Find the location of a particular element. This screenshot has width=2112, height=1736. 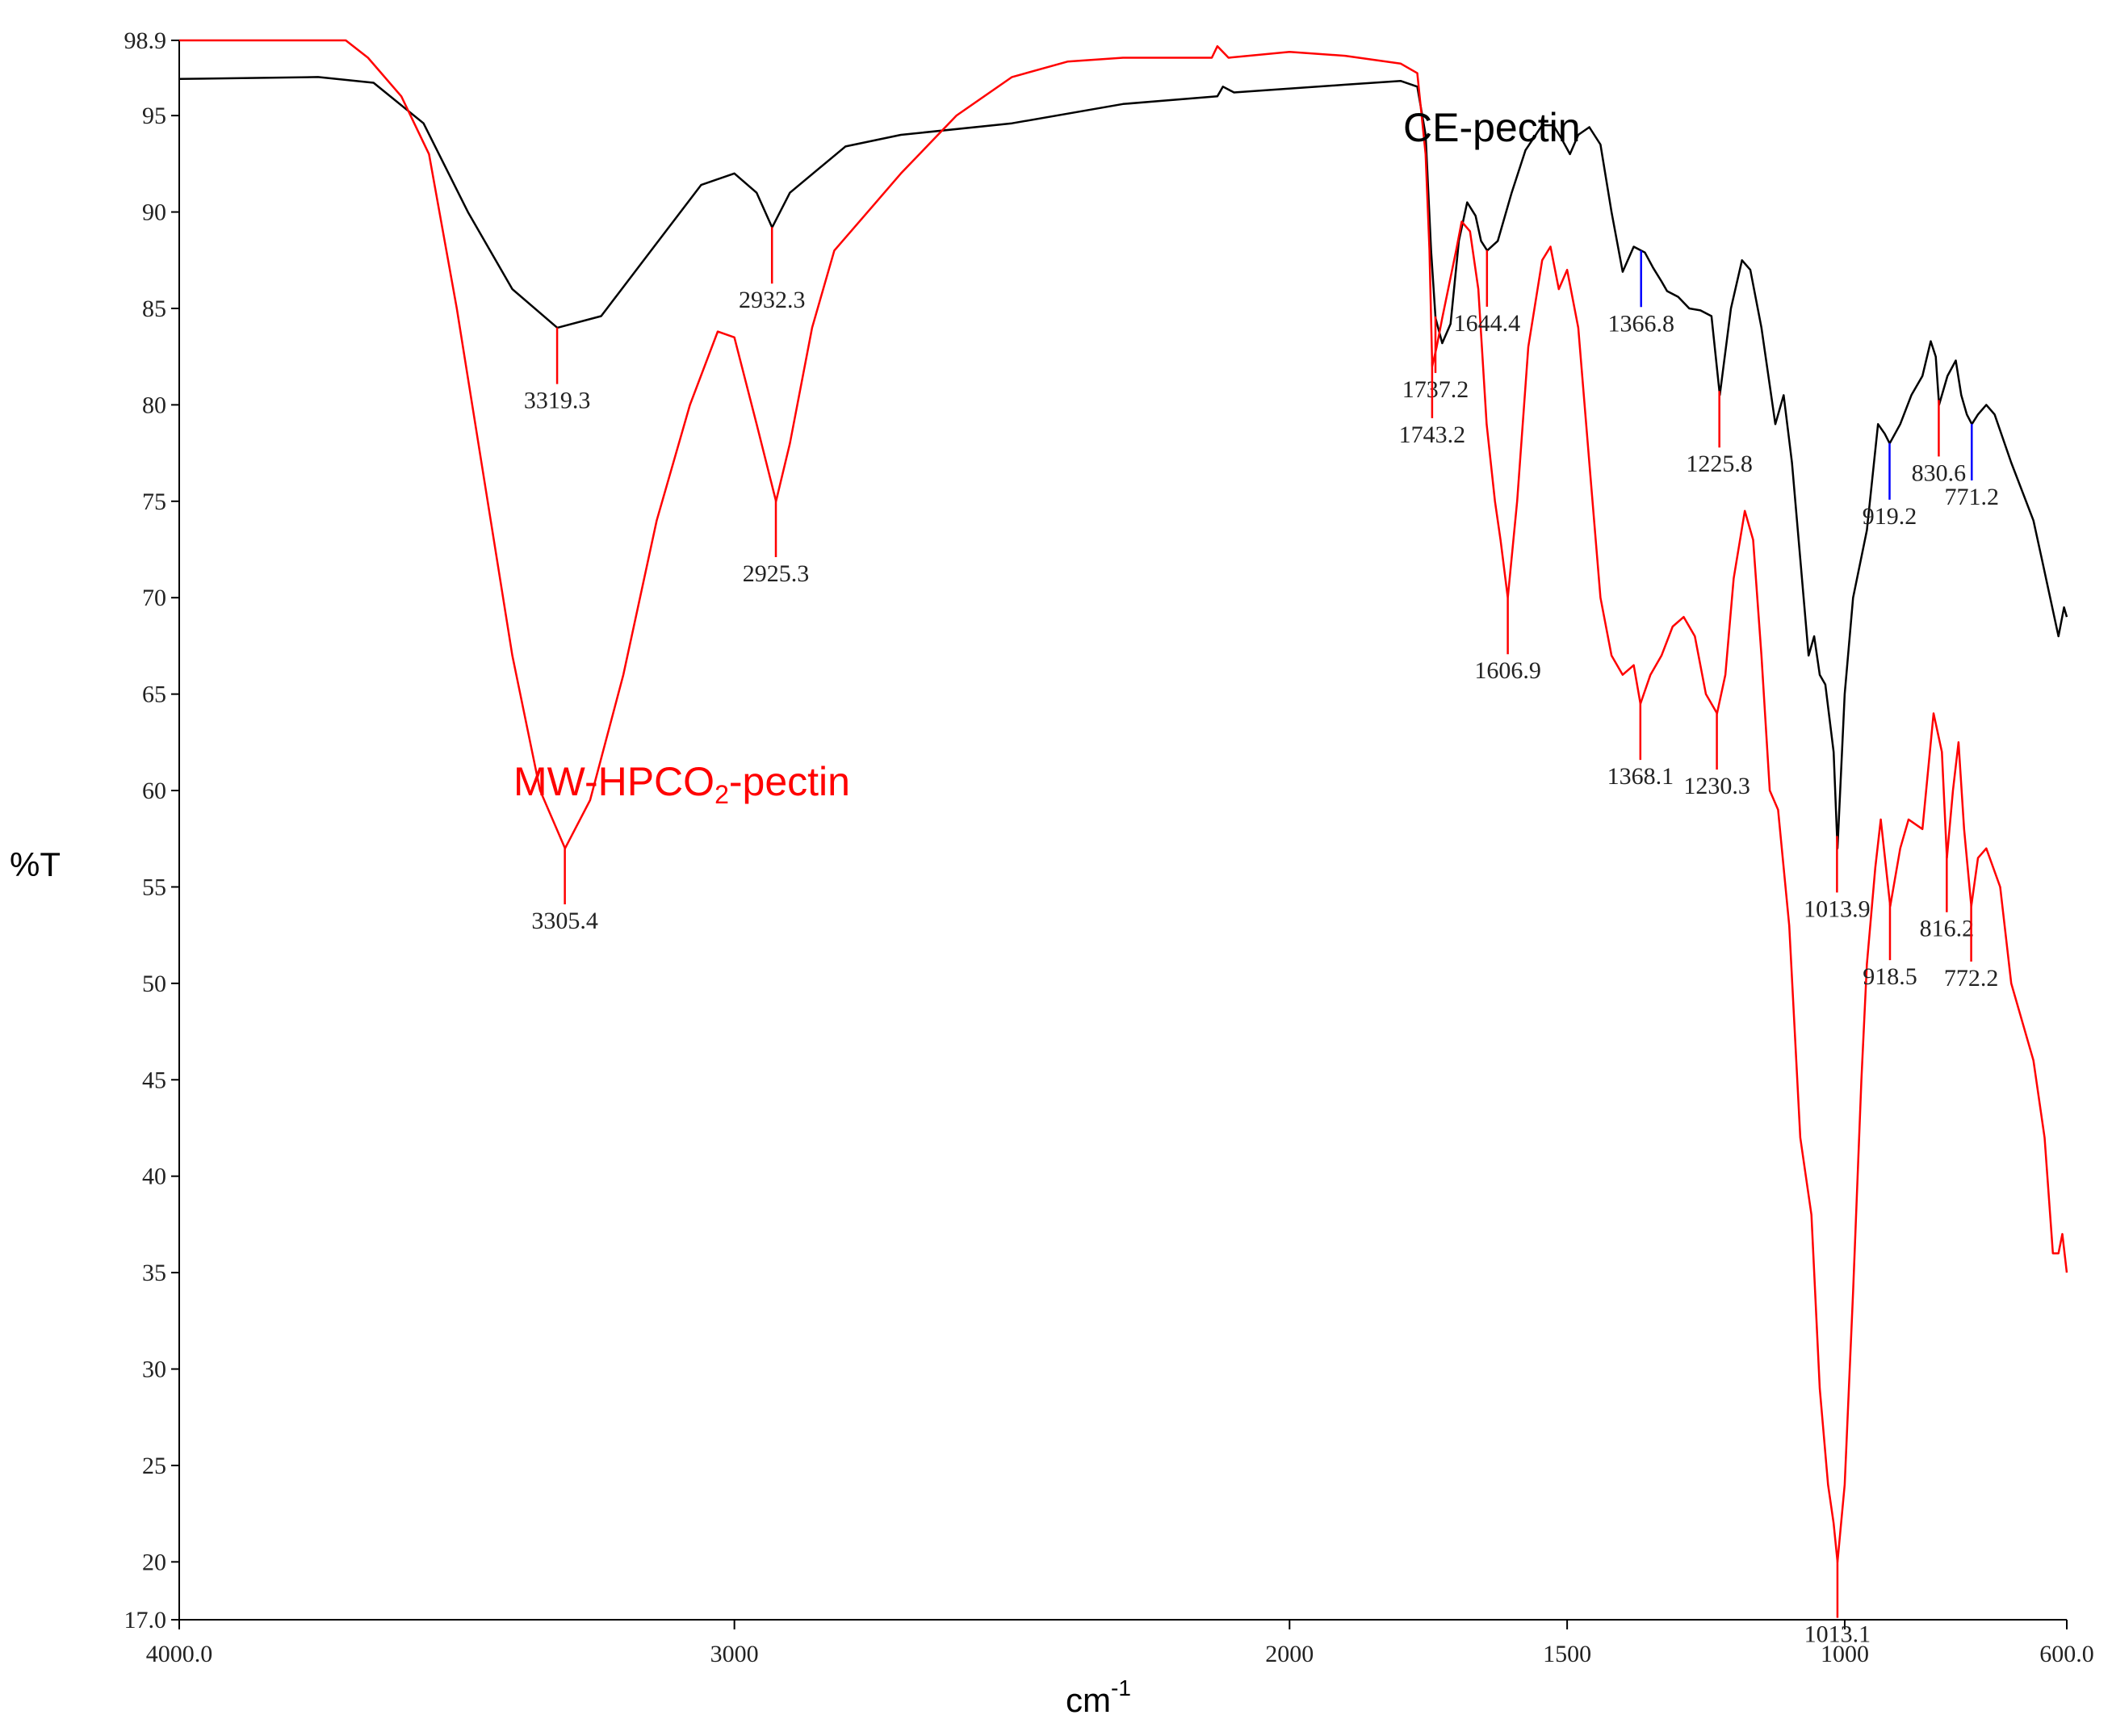

x-axis-label-base: cm is located at coordinates (1088, 1700).